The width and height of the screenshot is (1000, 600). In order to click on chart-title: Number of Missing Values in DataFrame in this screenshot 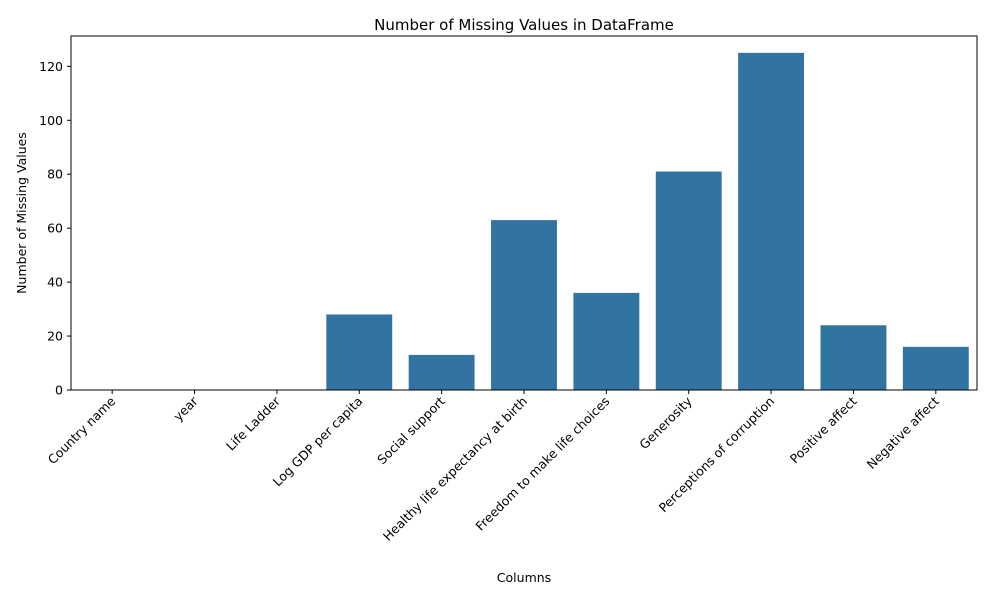, I will do `click(524, 25)`.